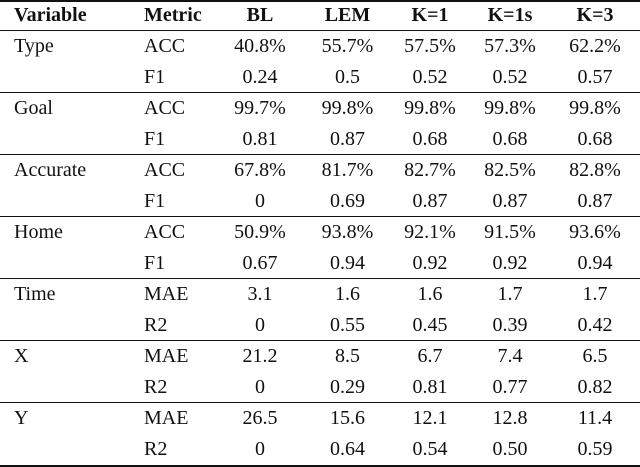  Describe the element at coordinates (510, 232) in the screenshot. I see `value-cell: 91.5%` at that location.